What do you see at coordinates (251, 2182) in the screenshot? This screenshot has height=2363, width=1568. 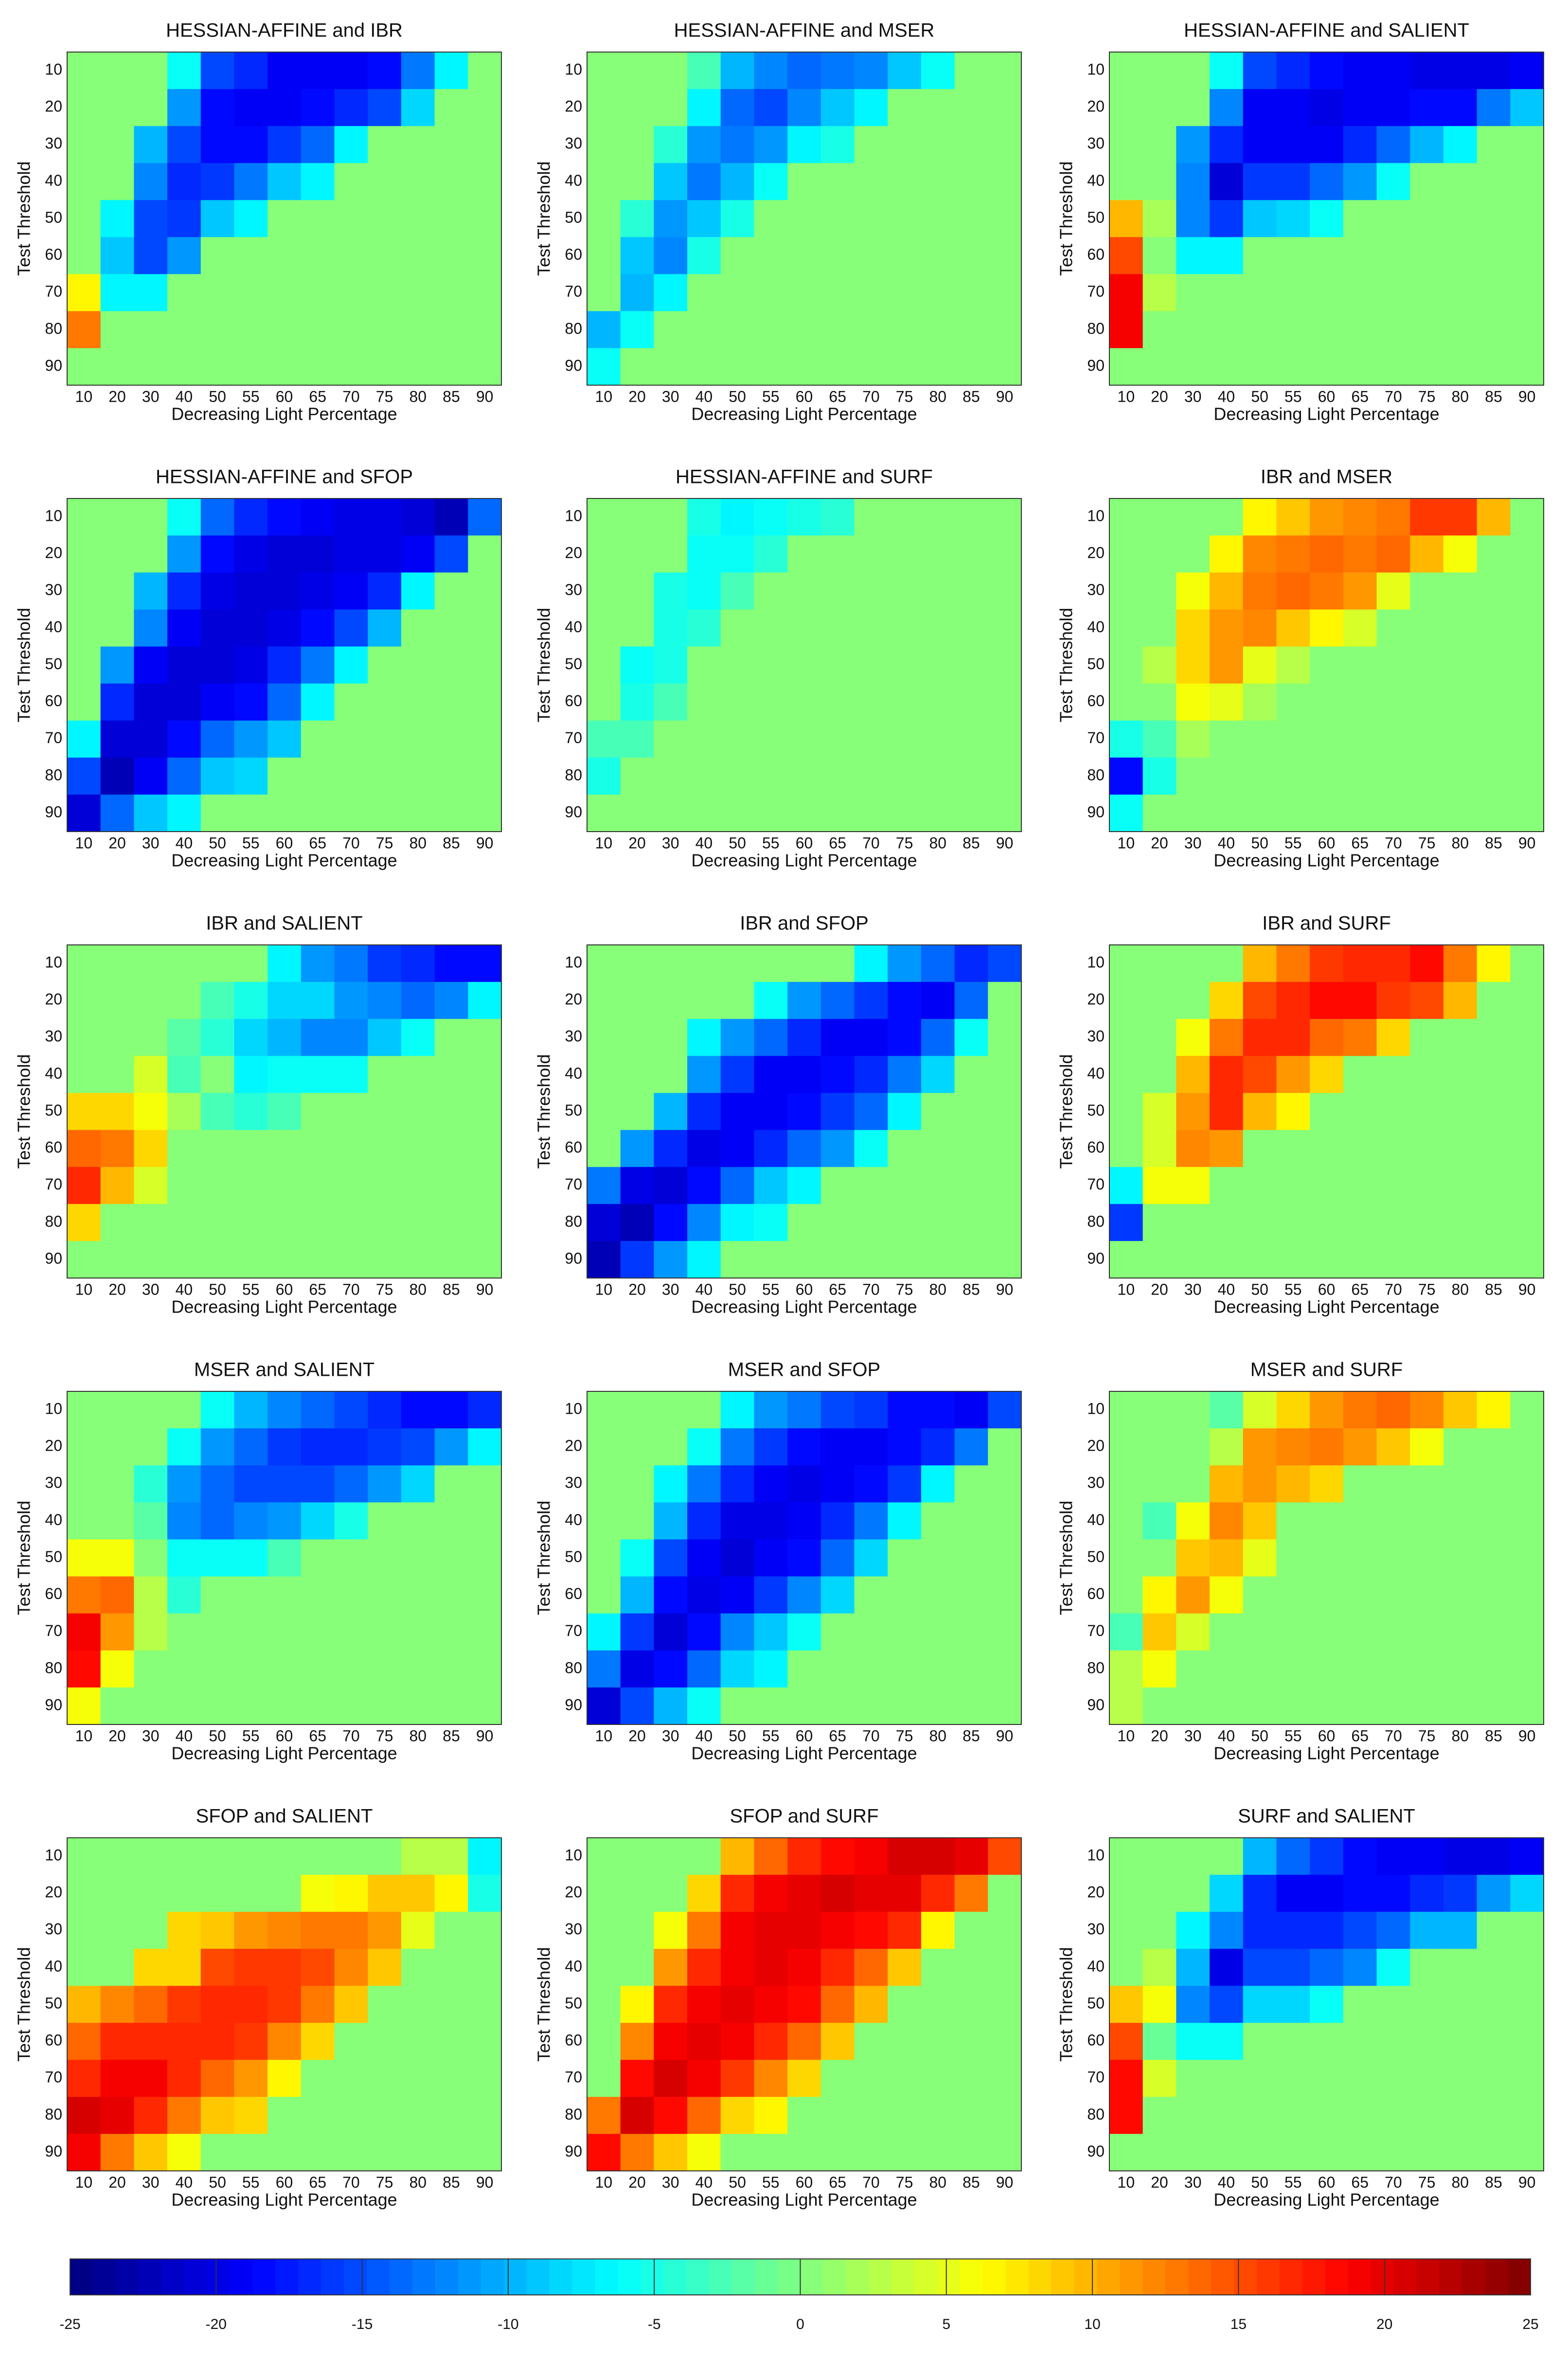 I see `x-tick-label: 55` at bounding box center [251, 2182].